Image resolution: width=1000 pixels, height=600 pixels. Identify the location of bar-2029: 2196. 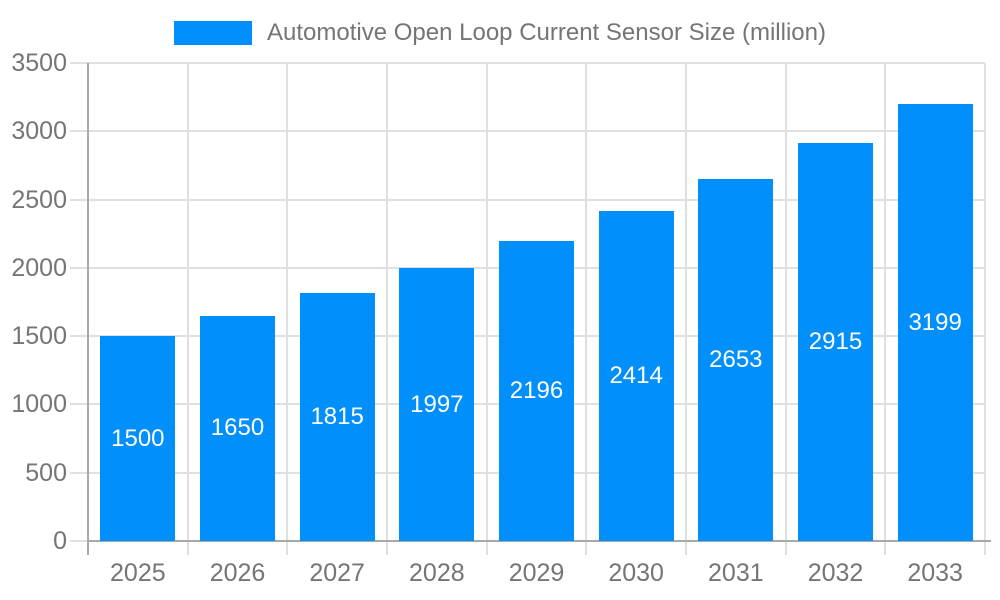
(536, 391).